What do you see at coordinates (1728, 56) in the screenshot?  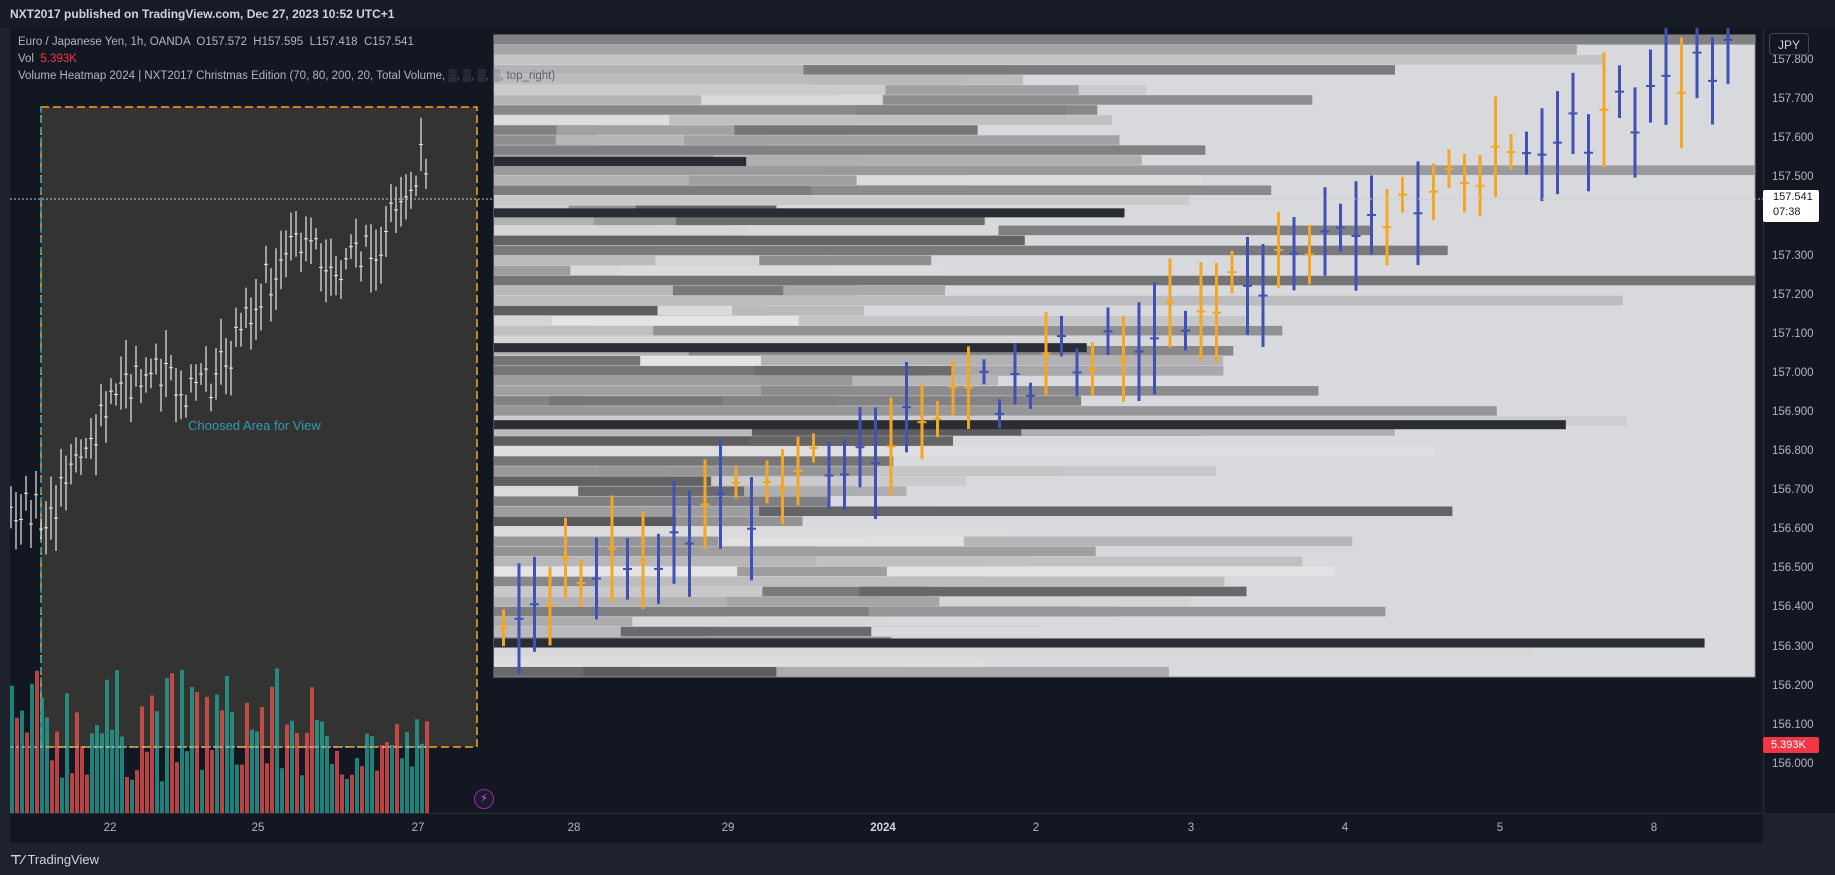 I see `projected-bar` at bounding box center [1728, 56].